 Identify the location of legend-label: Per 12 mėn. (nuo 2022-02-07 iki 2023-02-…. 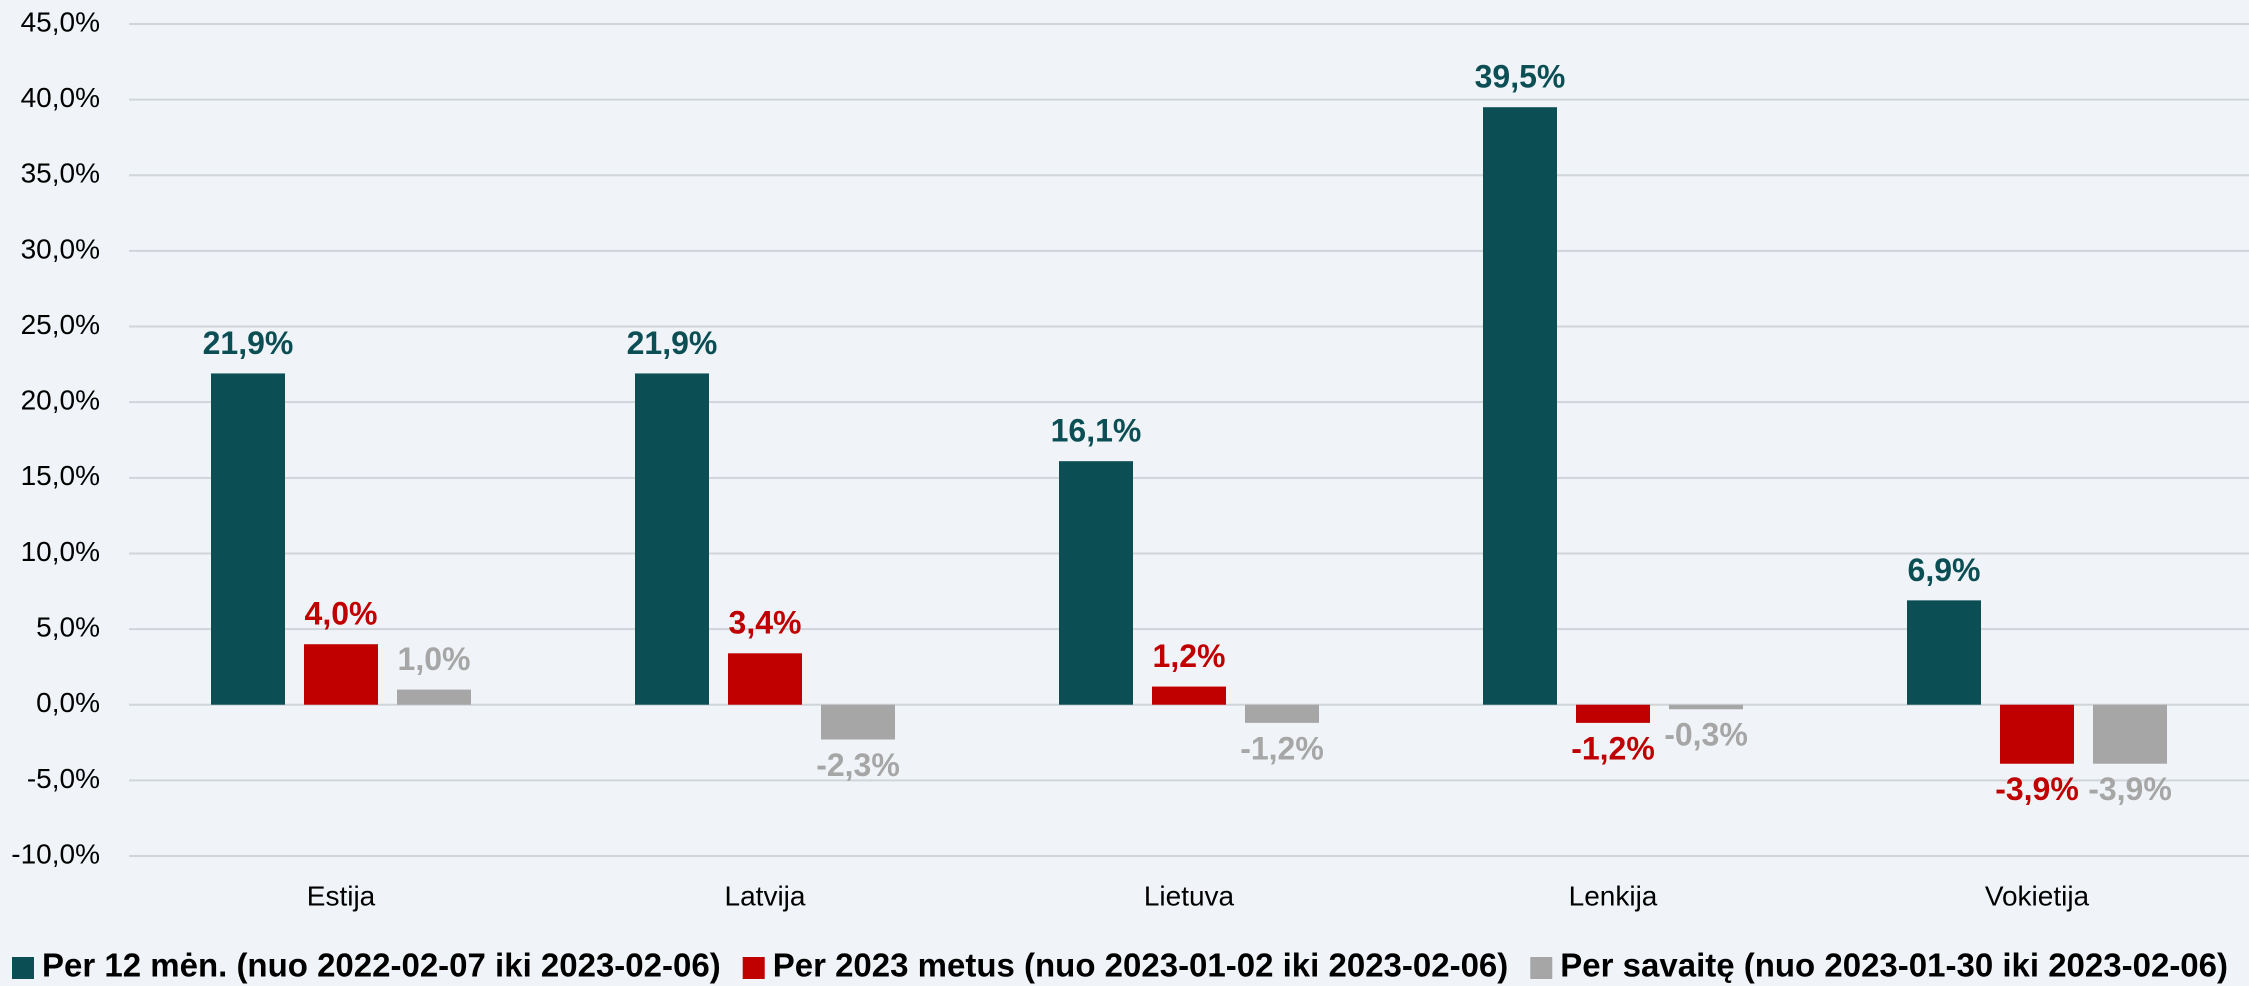
(381, 965).